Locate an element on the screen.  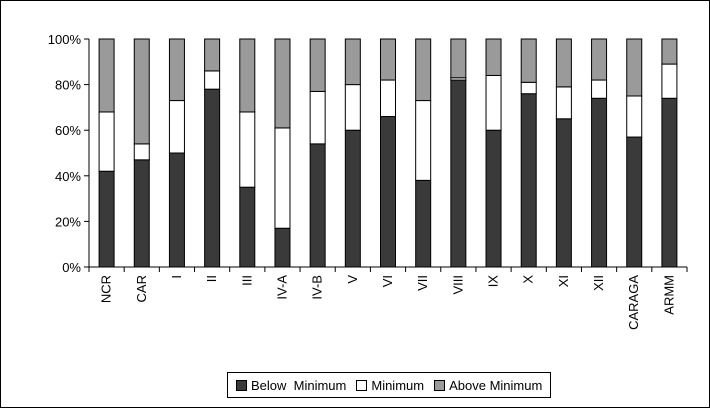
x-tick-label: CARAGA is located at coordinates (633, 302).